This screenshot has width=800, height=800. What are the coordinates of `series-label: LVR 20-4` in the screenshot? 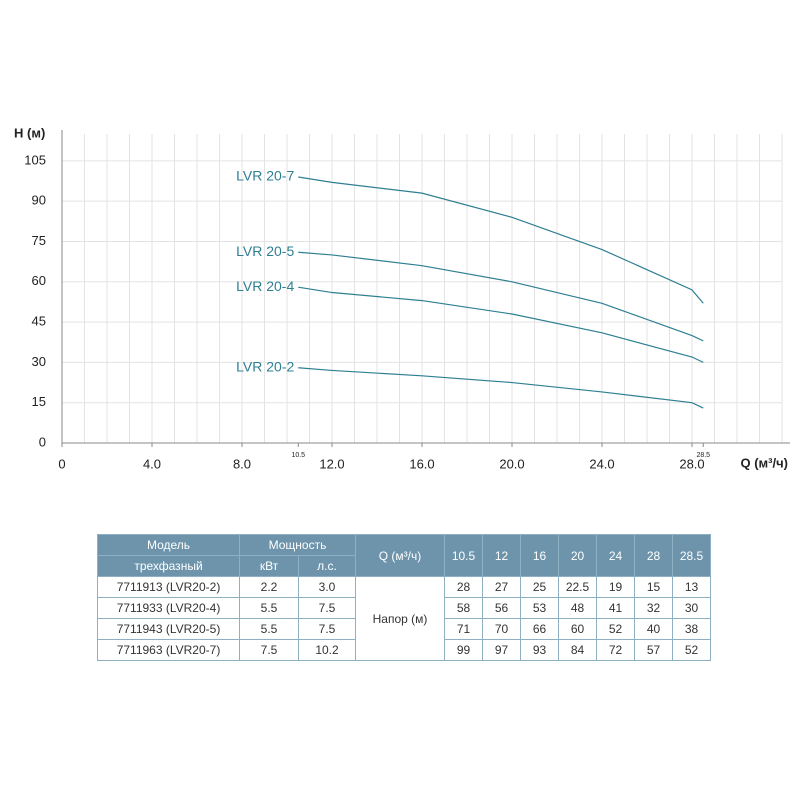 It's located at (265, 286).